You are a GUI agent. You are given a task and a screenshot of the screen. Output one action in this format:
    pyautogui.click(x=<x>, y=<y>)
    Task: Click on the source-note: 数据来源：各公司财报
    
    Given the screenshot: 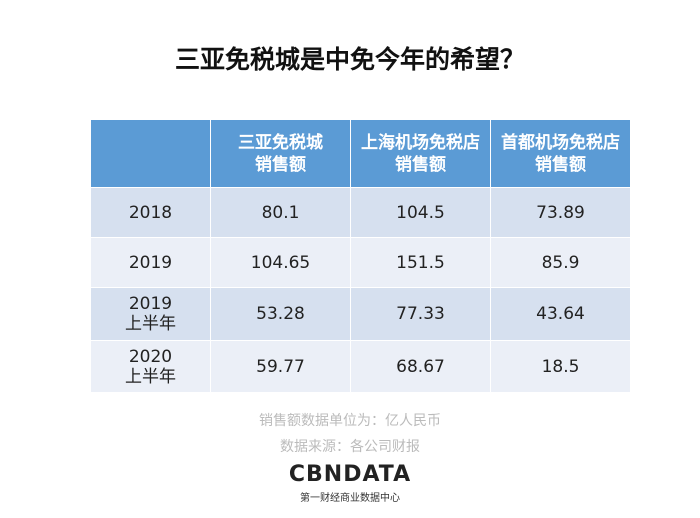 What is the action you would take?
    pyautogui.click(x=350, y=447)
    